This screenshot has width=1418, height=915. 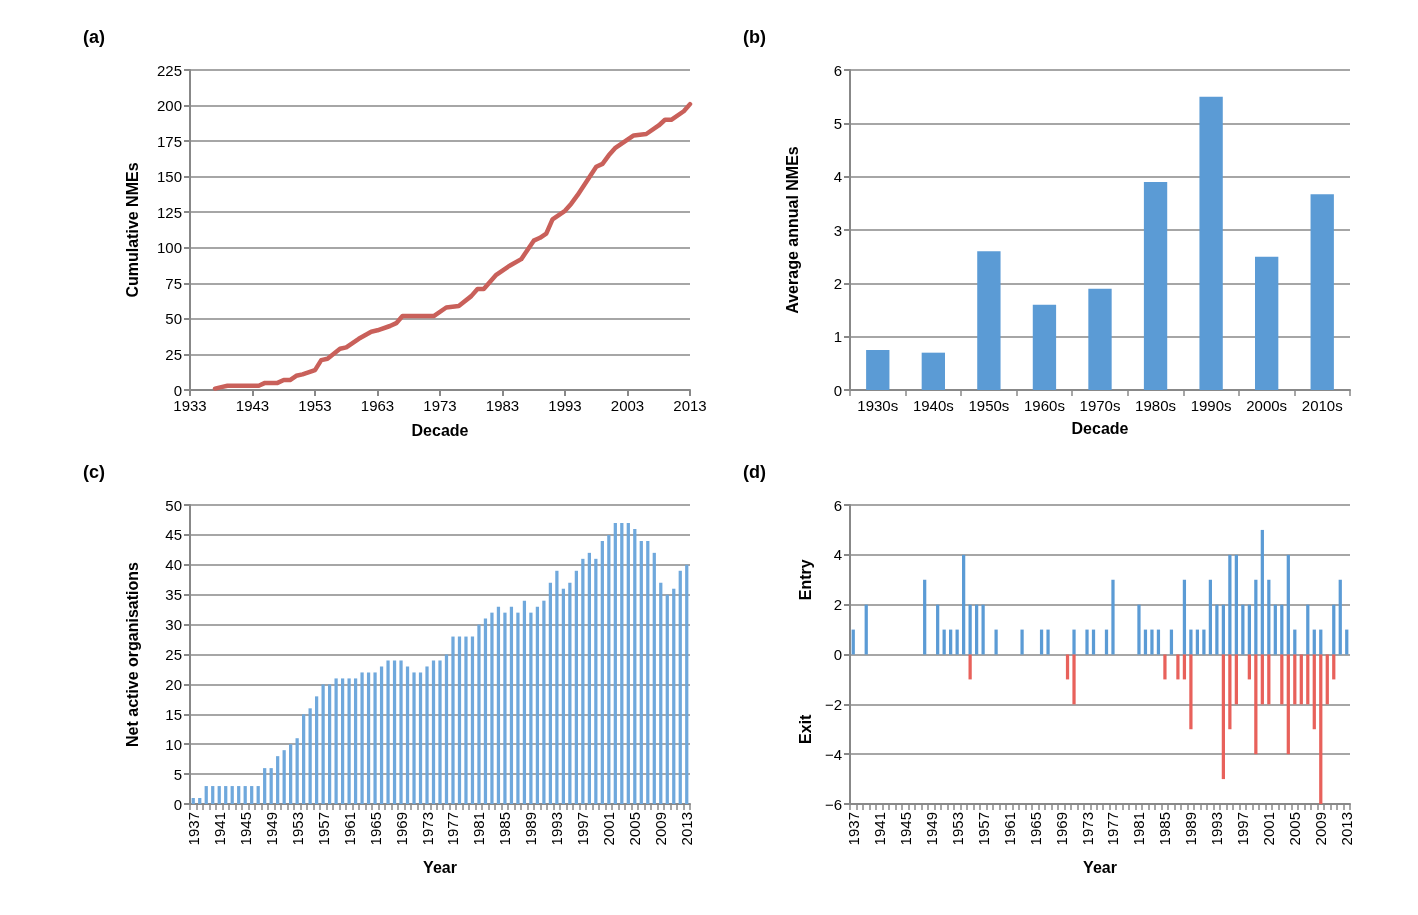 I want to click on y-axis-title: Cumulative NMEs, so click(x=132, y=230).